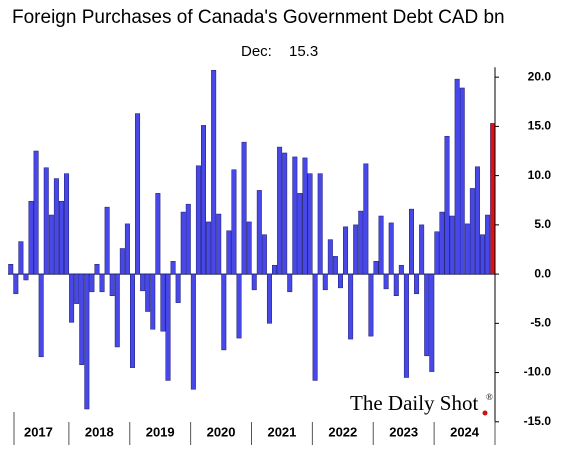 The height and width of the screenshot is (460, 564). What do you see at coordinates (540, 175) in the screenshot?
I see `y-tick-label: 10.0` at bounding box center [540, 175].